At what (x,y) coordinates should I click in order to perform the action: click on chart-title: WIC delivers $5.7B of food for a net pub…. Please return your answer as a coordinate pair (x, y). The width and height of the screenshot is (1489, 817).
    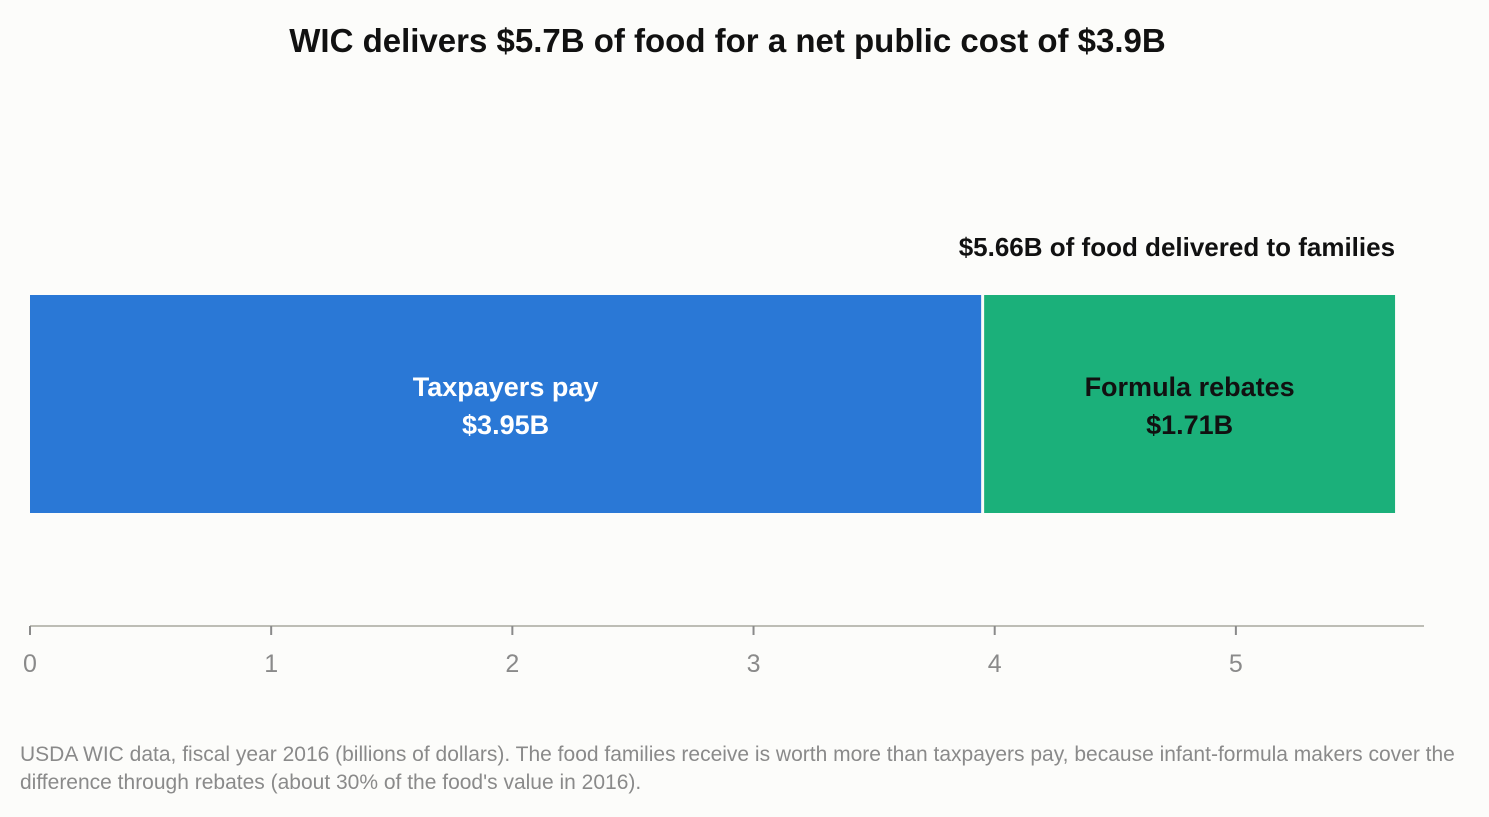
    Looking at the image, I should click on (727, 40).